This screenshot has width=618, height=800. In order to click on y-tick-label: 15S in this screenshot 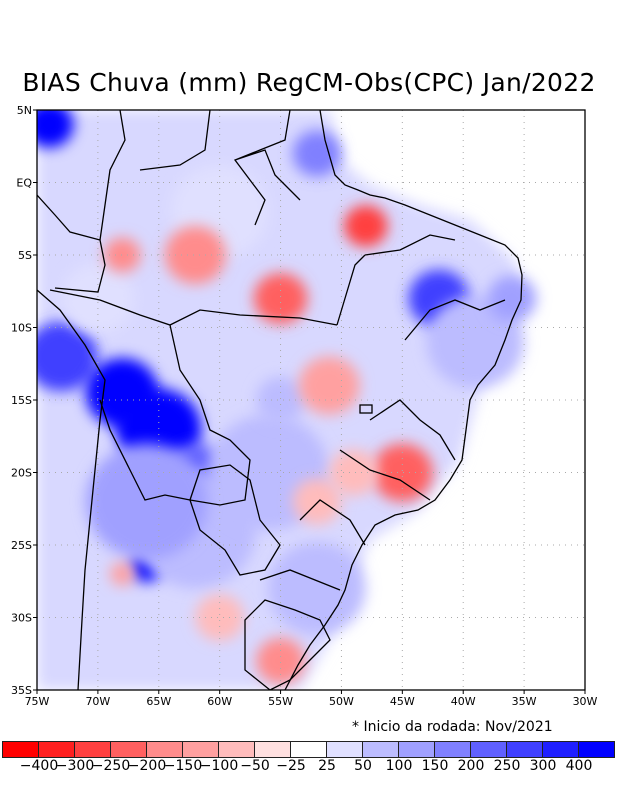, I will do `click(21, 400)`.